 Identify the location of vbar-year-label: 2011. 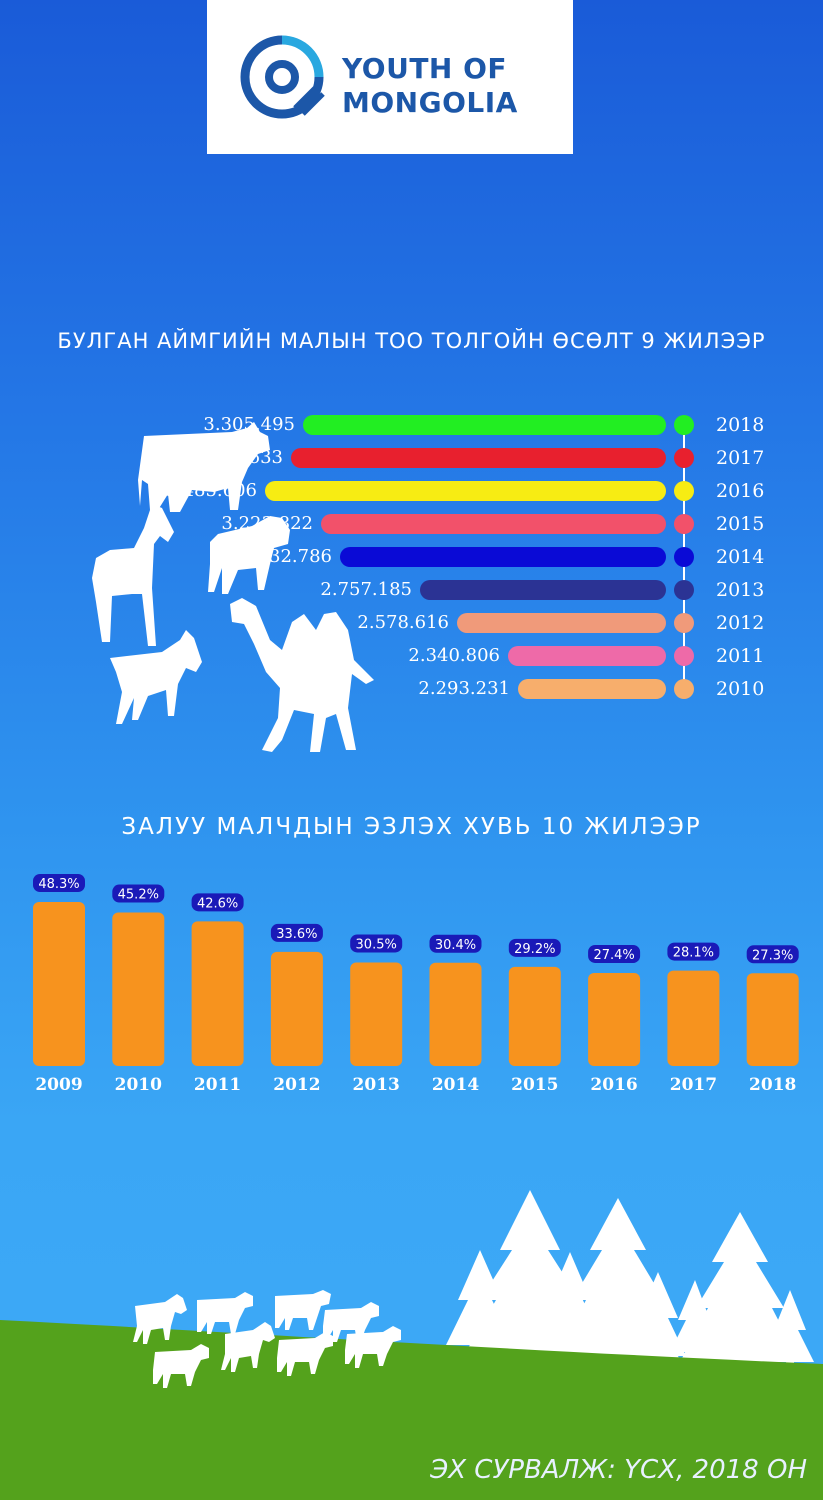
(217, 1085).